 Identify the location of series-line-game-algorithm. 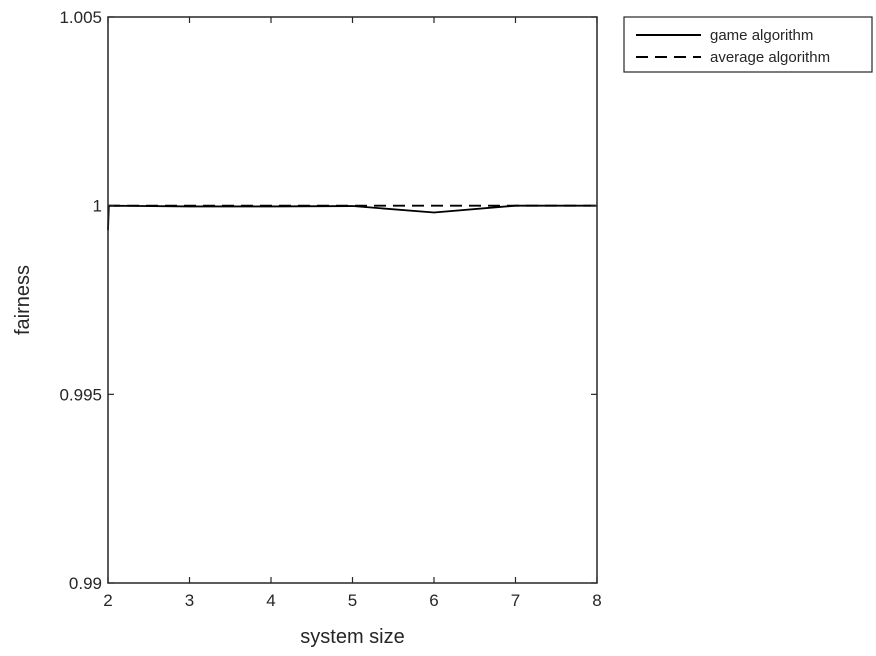
(352, 217).